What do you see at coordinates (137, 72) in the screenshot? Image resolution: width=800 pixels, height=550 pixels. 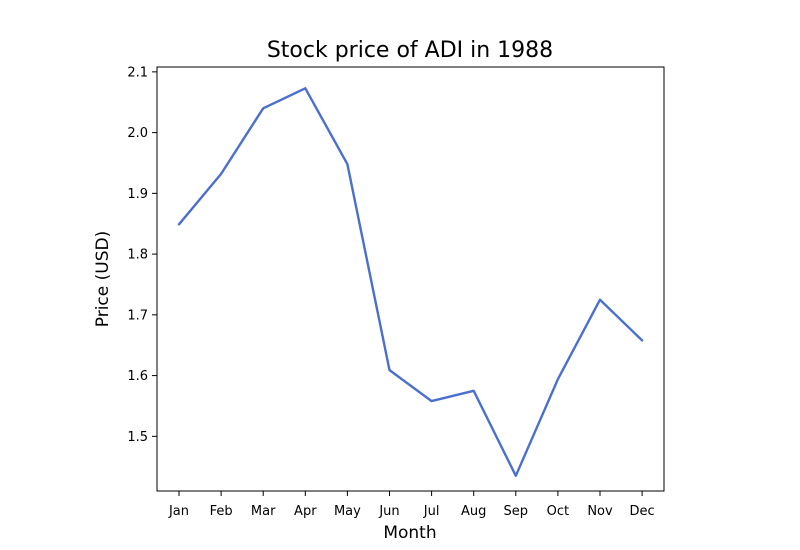 I see `y-tick-label: 2.1` at bounding box center [137, 72].